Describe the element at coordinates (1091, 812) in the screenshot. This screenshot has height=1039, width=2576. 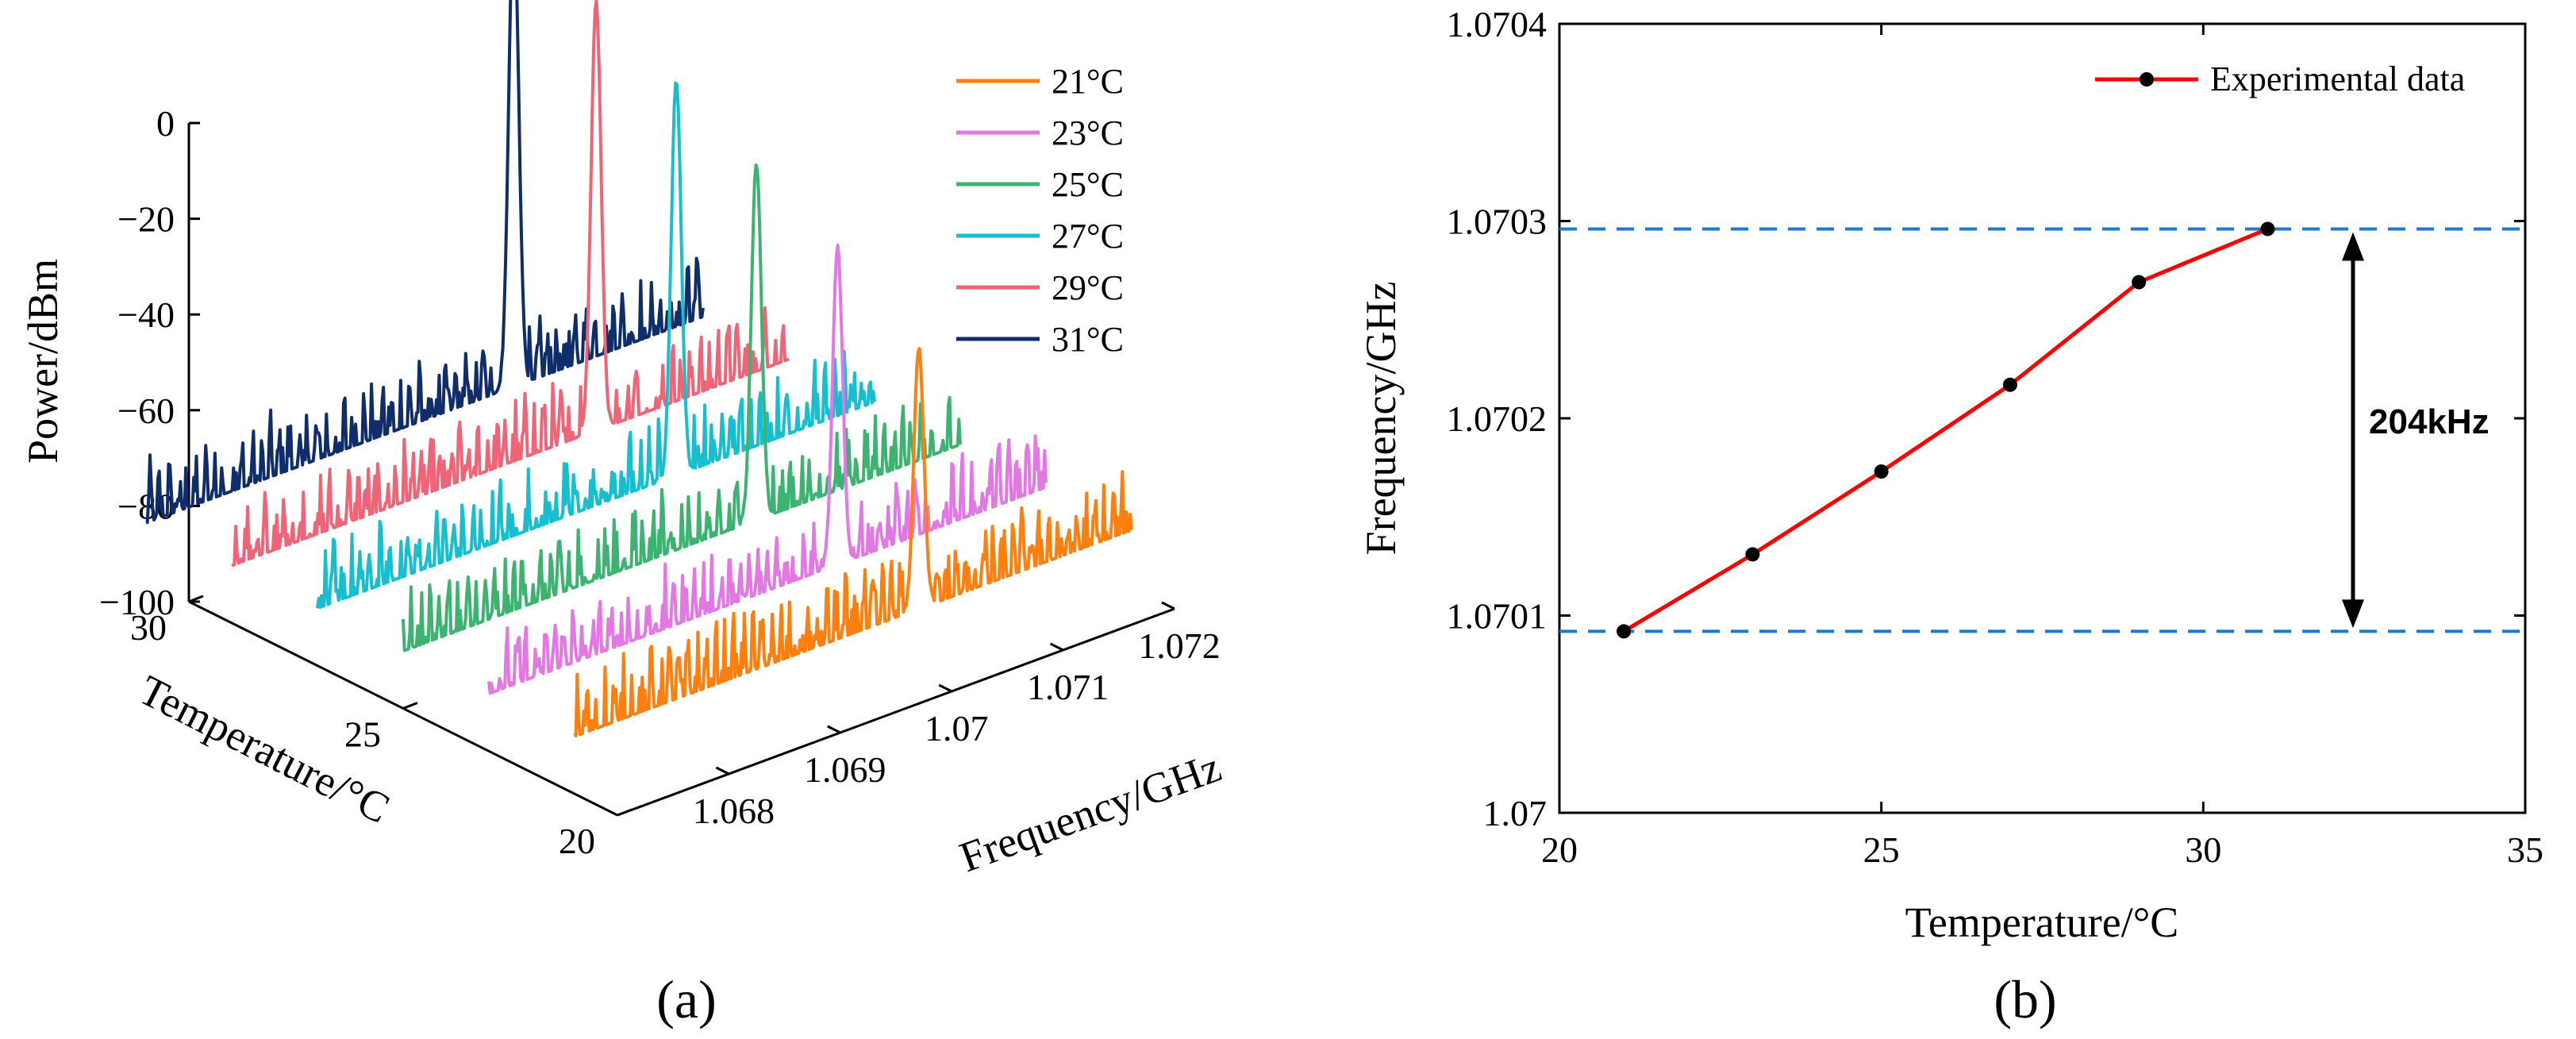
I see `a-xlabel: Frequency/GHz` at that location.